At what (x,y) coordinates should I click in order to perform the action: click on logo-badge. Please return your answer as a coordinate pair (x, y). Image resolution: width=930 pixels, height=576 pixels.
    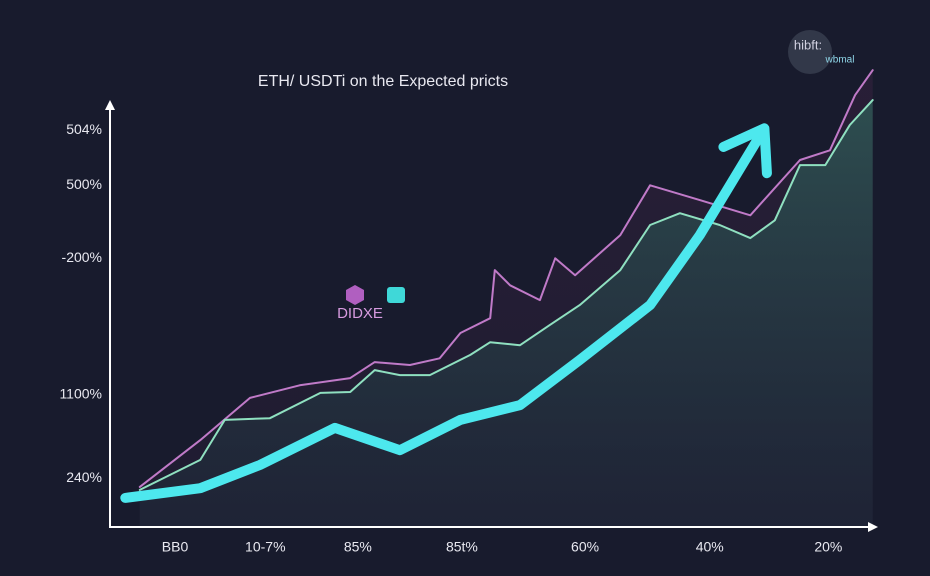
    Looking at the image, I should click on (810, 52).